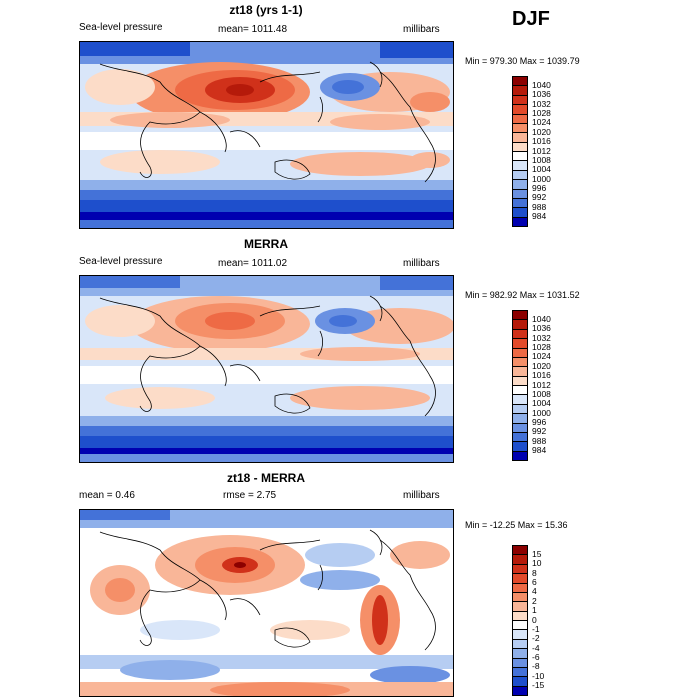 The image size is (700, 700). What do you see at coordinates (121, 261) in the screenshot?
I see `panel-2-variable: Sea-level pressure` at bounding box center [121, 261].